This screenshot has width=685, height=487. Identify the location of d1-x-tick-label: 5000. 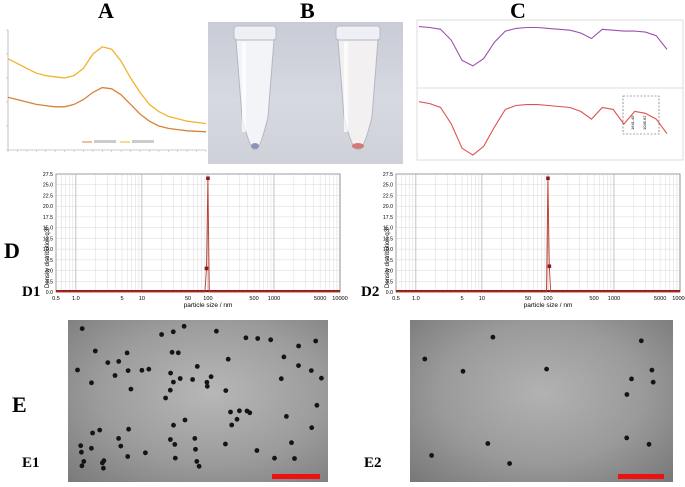
(320, 299).